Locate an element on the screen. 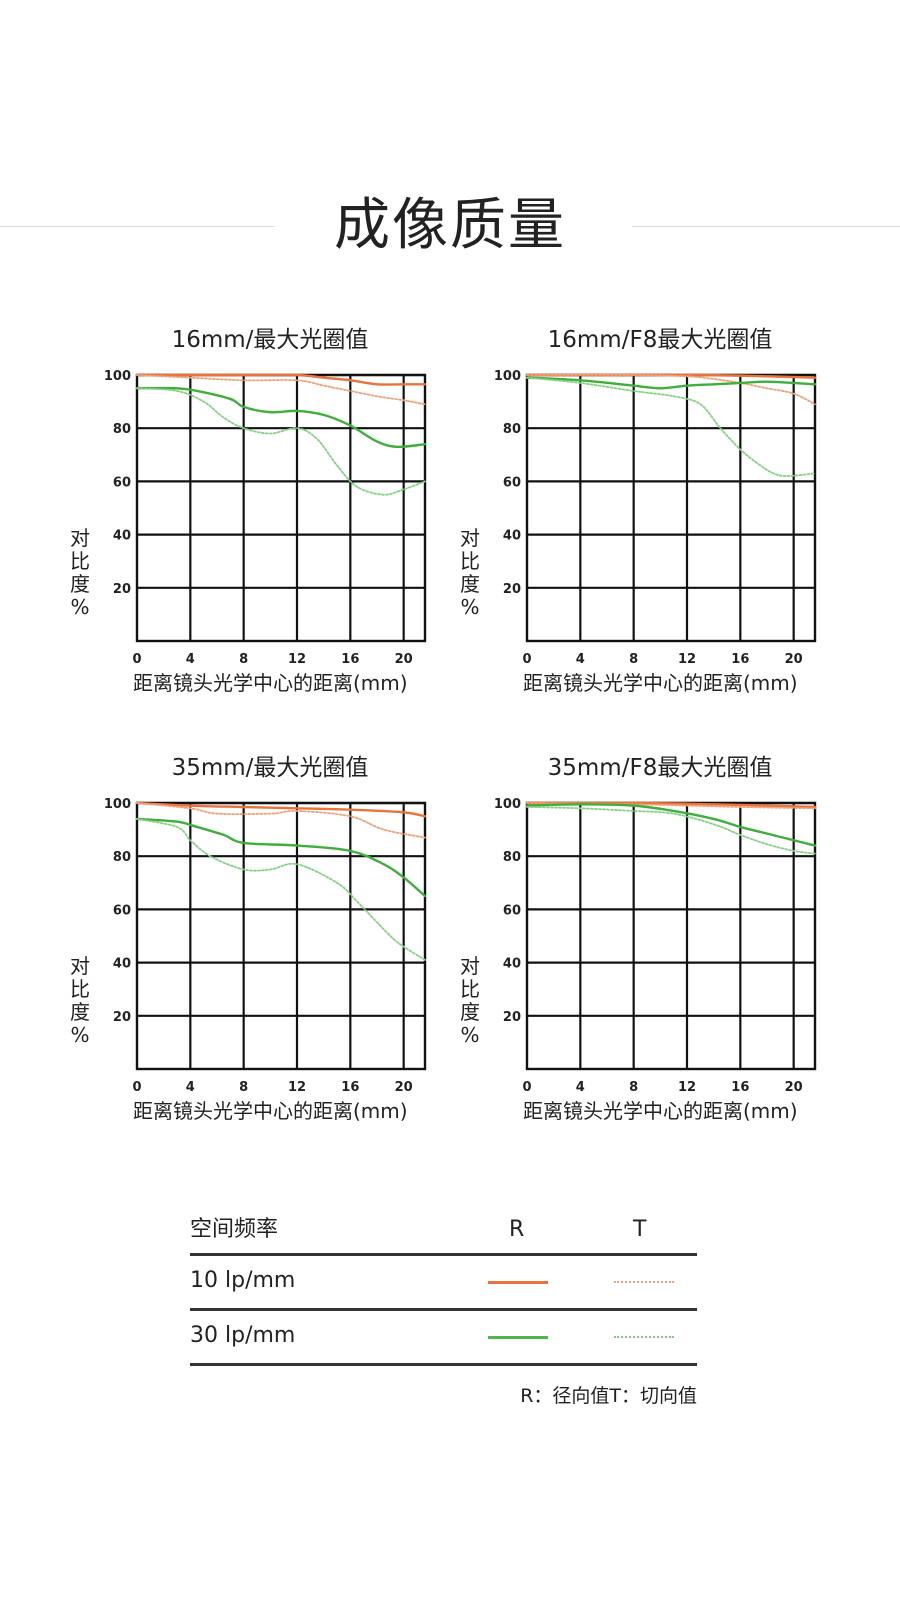  legend-note: R：径向值T：切向值 is located at coordinates (608, 1396).